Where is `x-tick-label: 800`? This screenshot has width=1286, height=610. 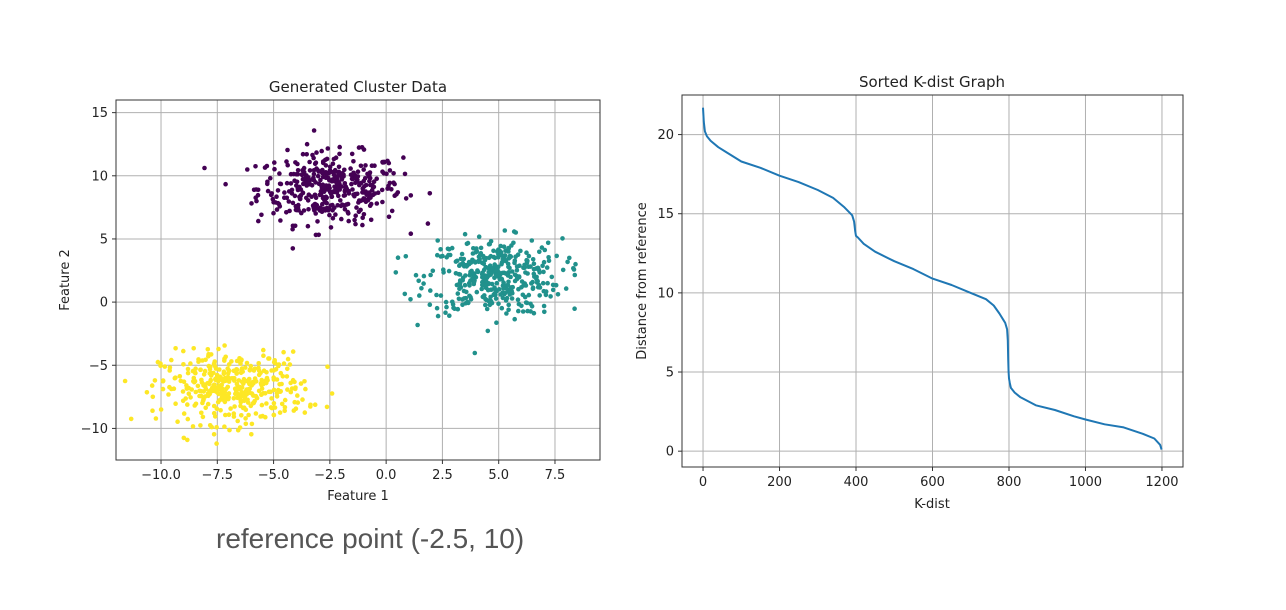
x-tick-label: 800 is located at coordinates (1009, 482).